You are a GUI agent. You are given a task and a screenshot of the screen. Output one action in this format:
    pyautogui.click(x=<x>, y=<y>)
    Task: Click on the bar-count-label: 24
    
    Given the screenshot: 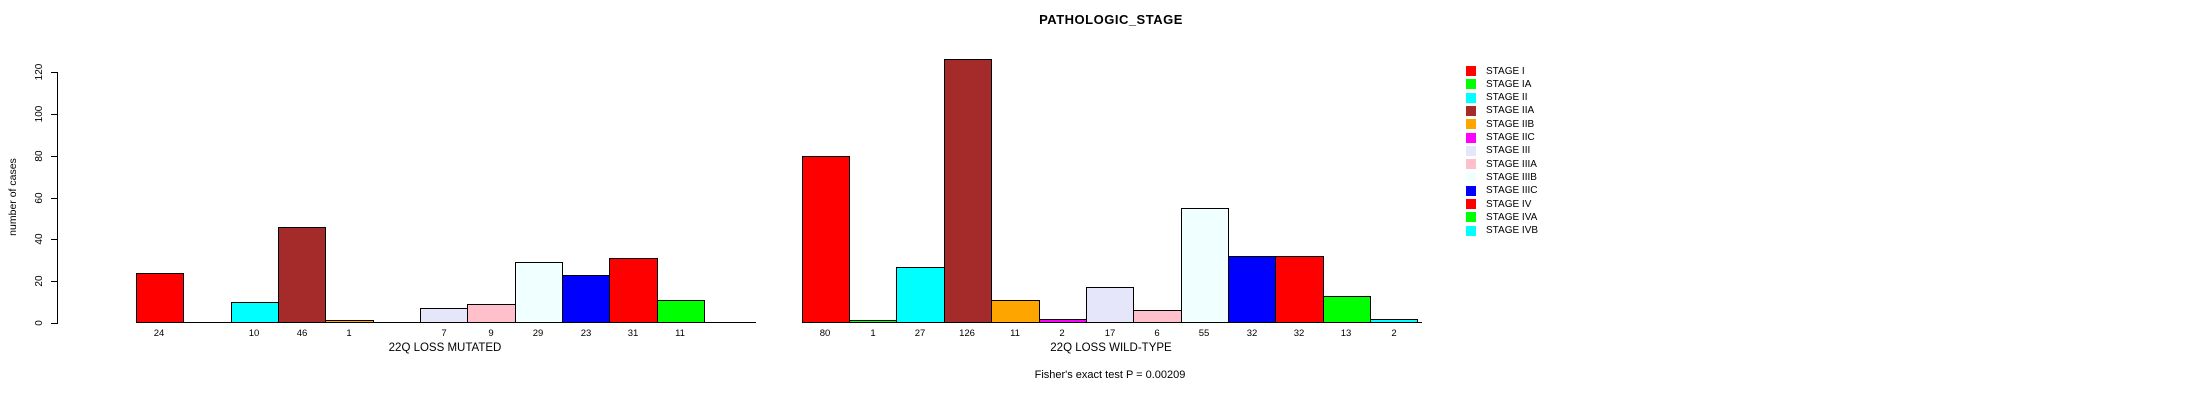 What is the action you would take?
    pyautogui.click(x=159, y=333)
    